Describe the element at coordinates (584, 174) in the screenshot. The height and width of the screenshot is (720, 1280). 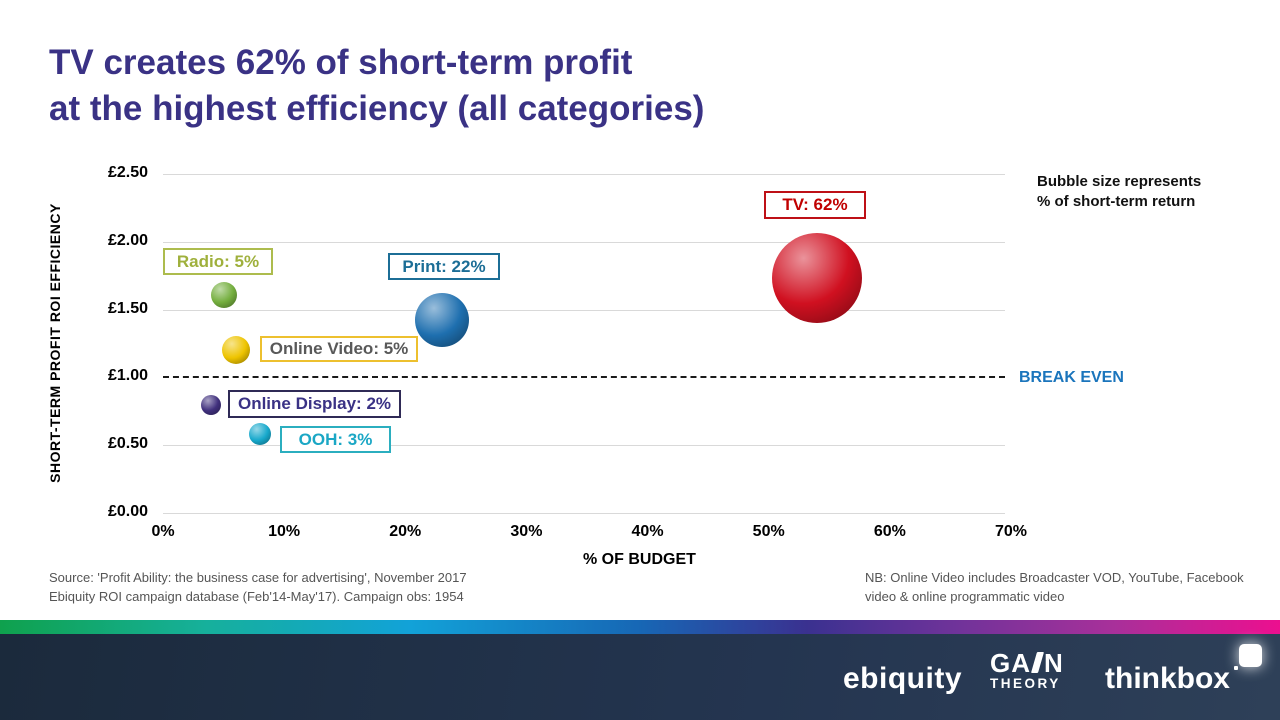
I see `gridline-2.50` at that location.